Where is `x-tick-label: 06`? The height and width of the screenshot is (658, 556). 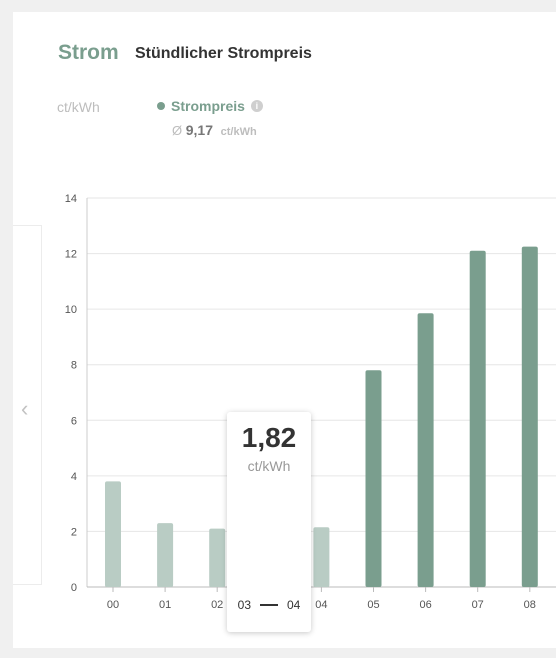
x-tick-label: 06 is located at coordinates (425, 605).